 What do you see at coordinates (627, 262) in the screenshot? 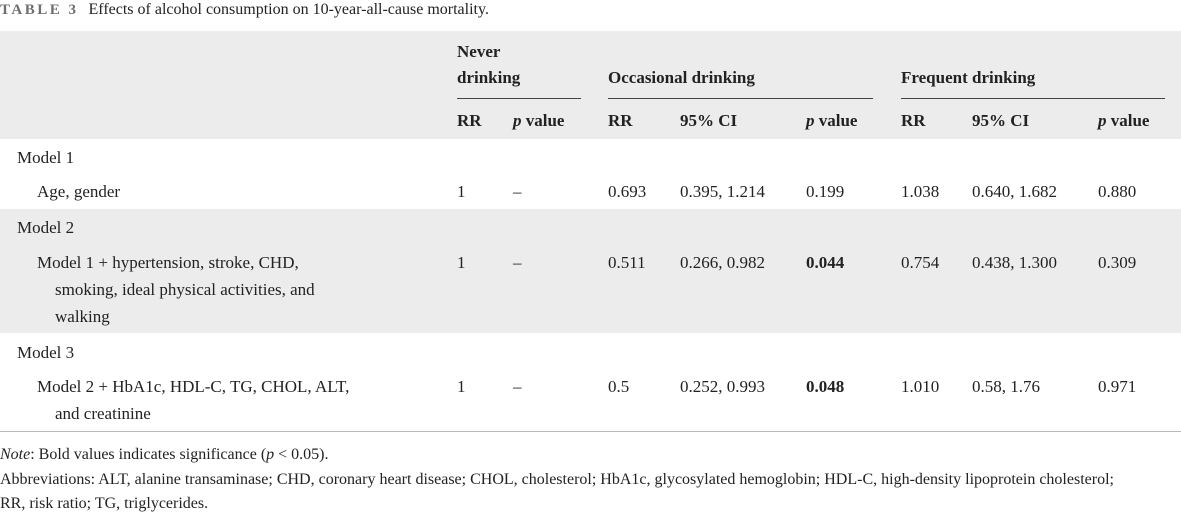
I see `table-cell: 0.511` at bounding box center [627, 262].